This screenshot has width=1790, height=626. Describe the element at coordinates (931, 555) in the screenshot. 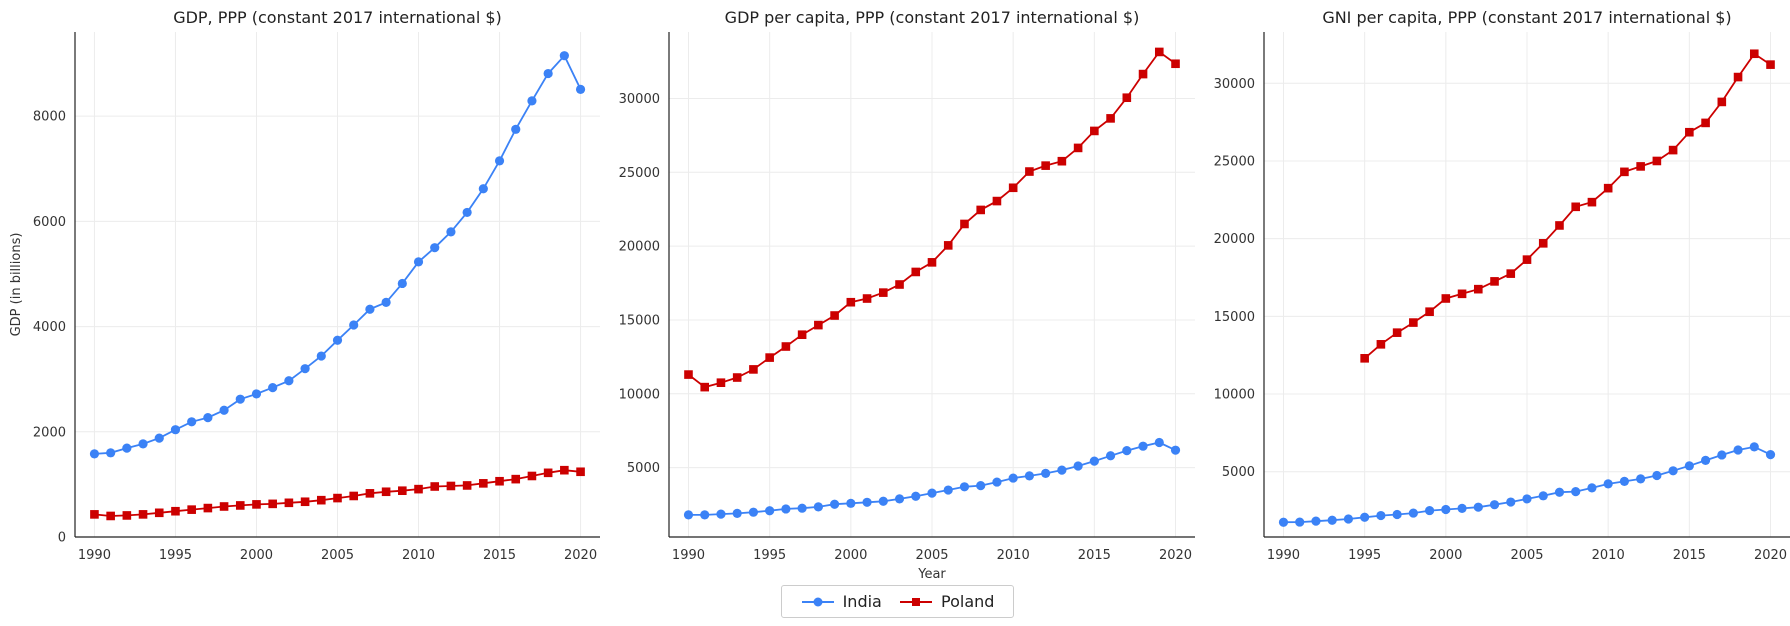

I see `x-tick-label: 2005` at that location.